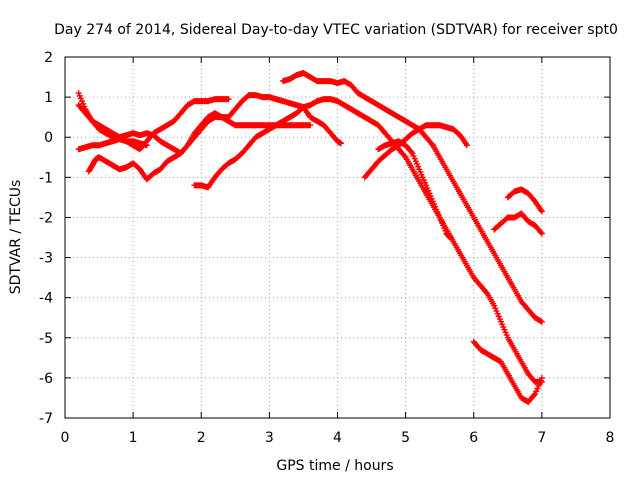 The image size is (640, 480). I want to click on x-tick-label: 0, so click(65, 438).